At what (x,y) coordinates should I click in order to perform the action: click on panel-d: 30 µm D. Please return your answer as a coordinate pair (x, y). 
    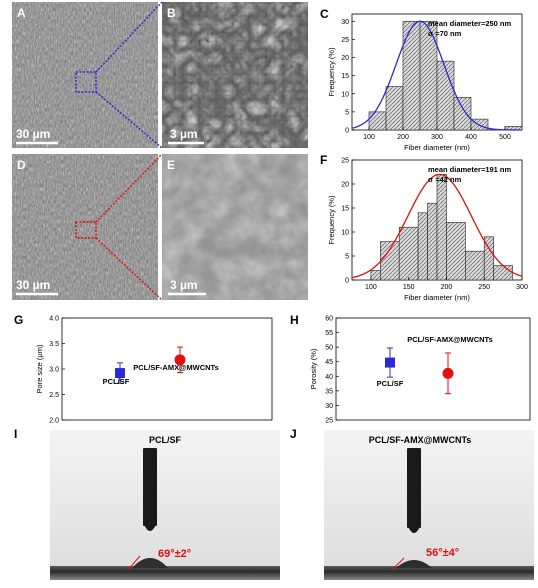
    Looking at the image, I should click on (85, 227).